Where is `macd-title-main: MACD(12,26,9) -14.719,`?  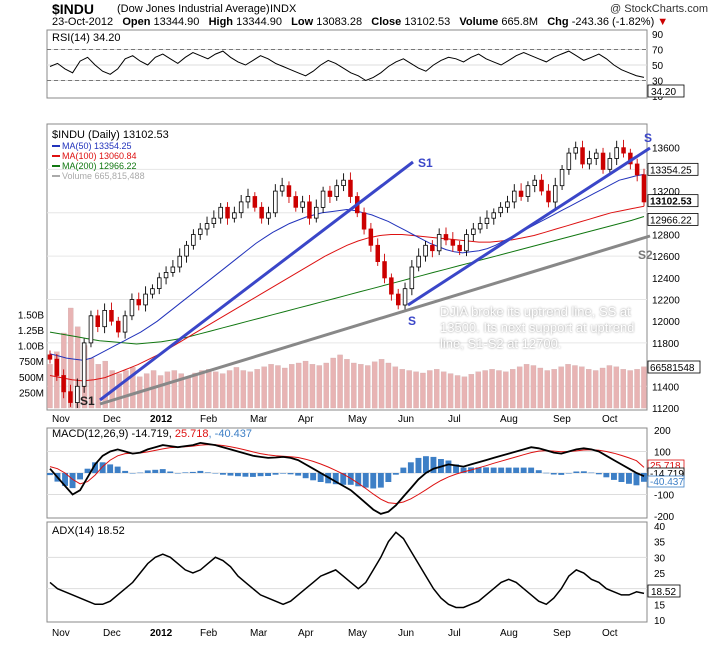
macd-title-main: MACD(12,26,9) -14.719, is located at coordinates (113, 434).